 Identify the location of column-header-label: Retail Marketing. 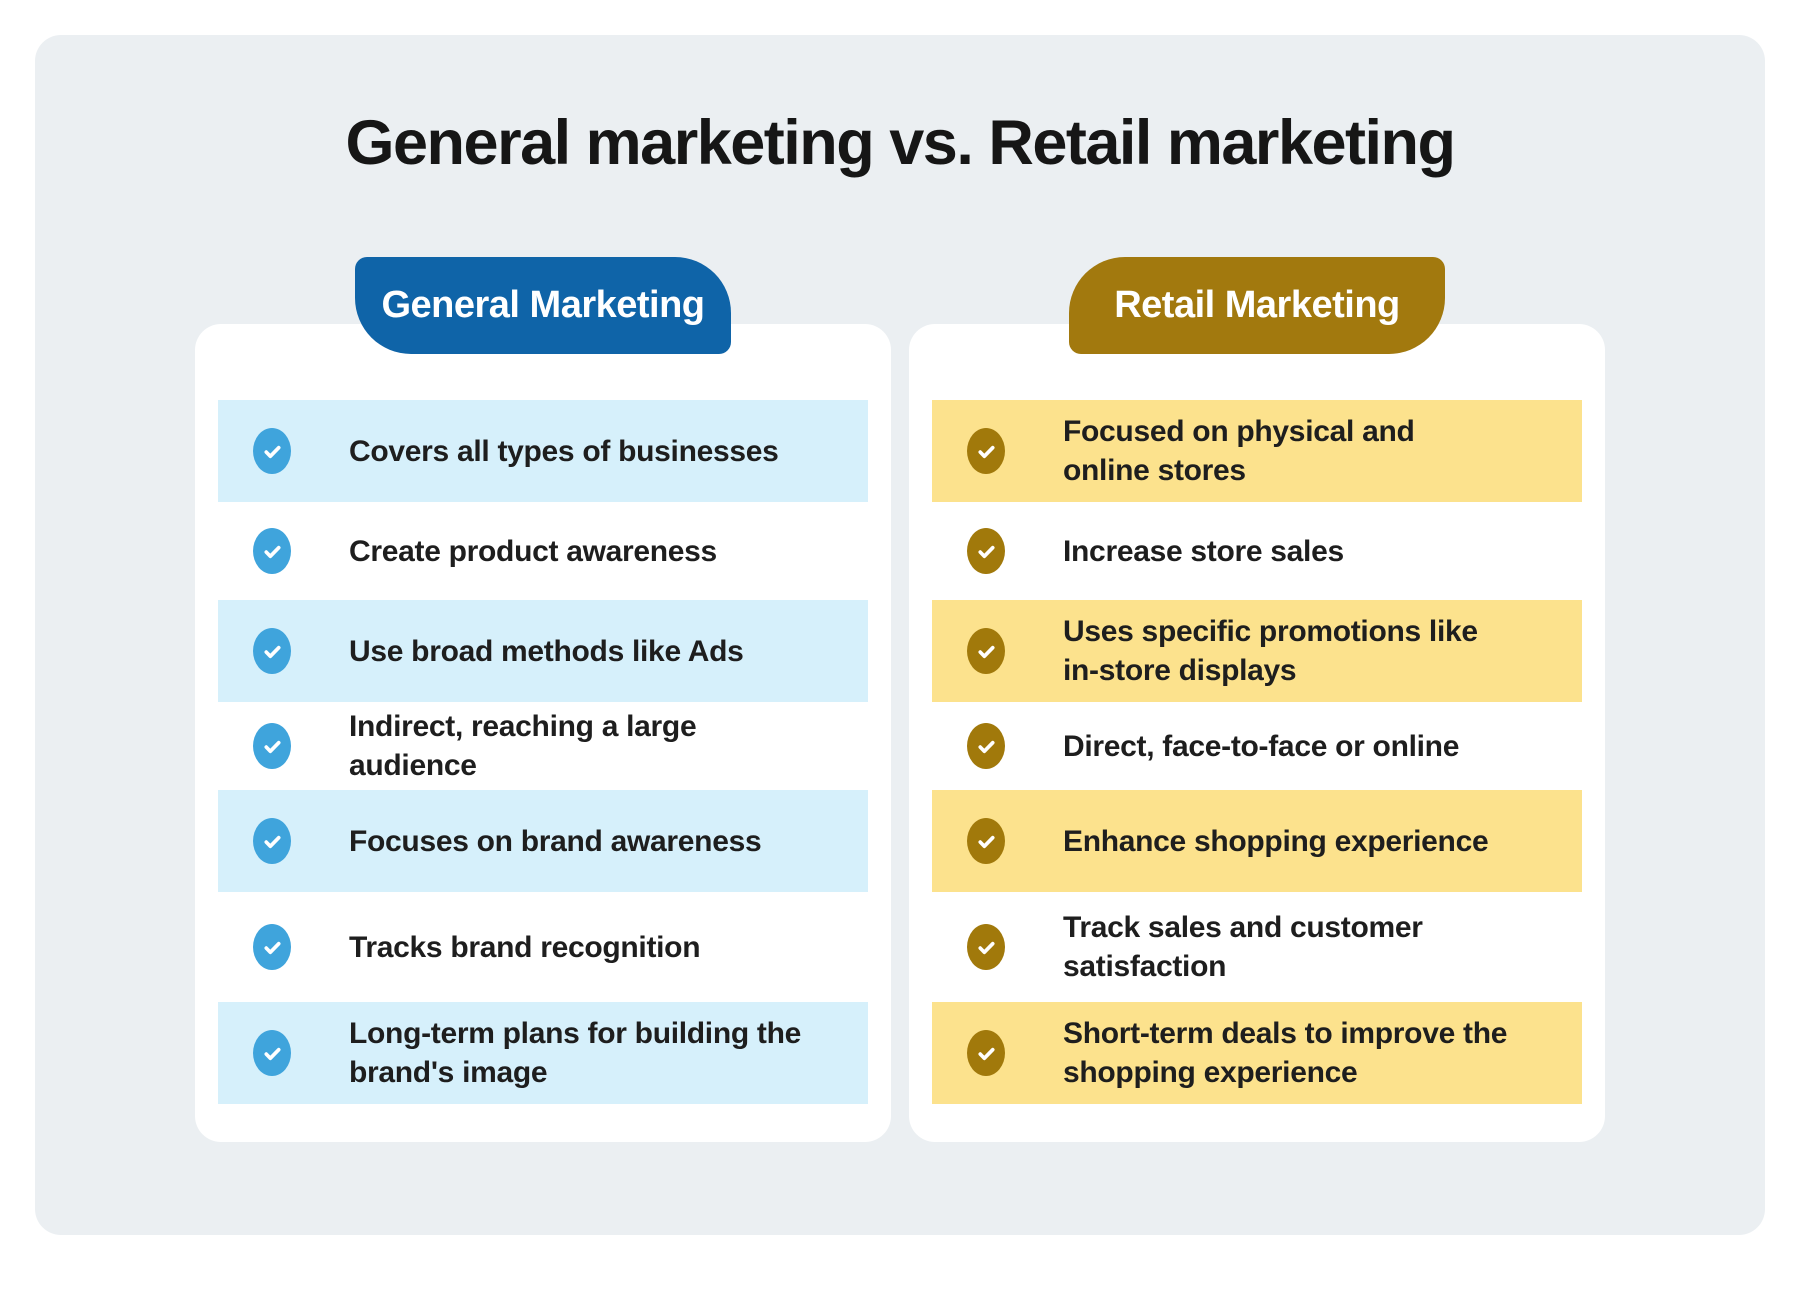
(1257, 305).